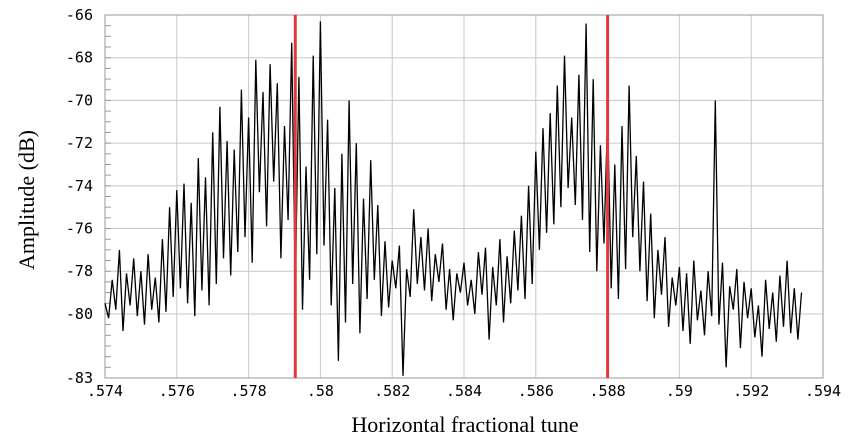  I want to click on x-axis-title: Horizontal fractional tune, so click(464, 424).